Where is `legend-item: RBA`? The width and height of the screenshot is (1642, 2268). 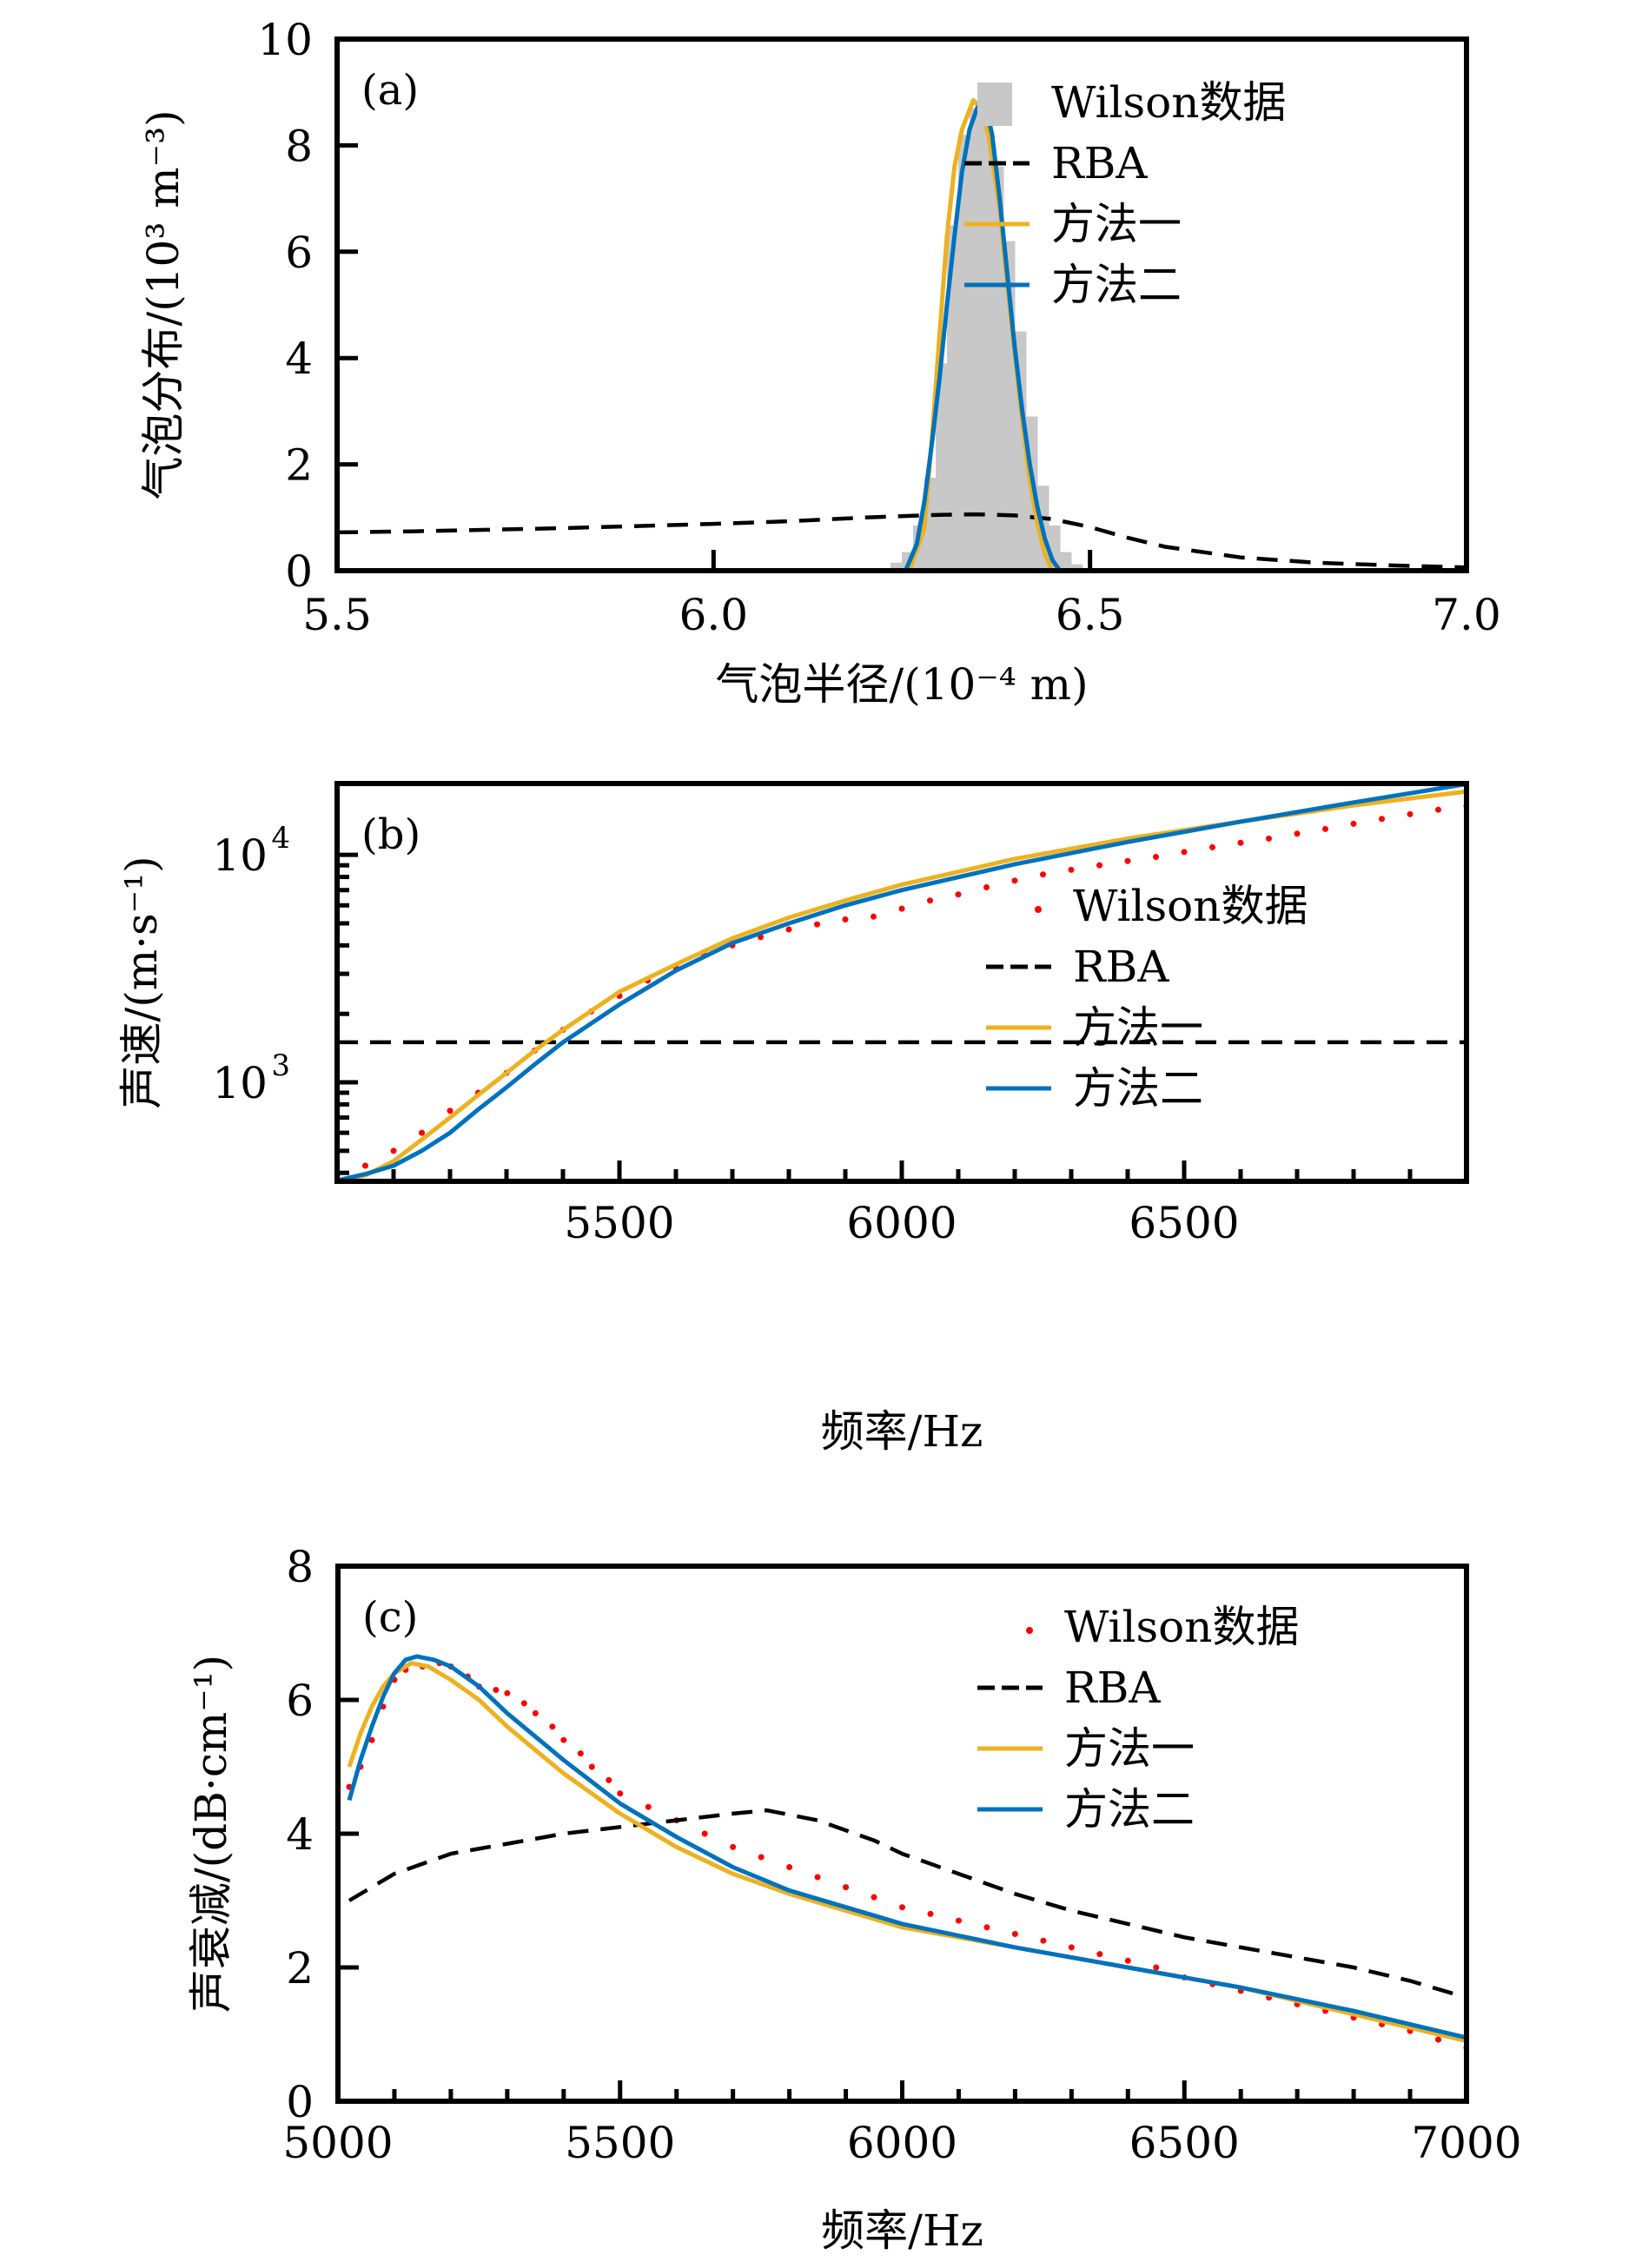
legend-item: RBA is located at coordinates (1056, 163).